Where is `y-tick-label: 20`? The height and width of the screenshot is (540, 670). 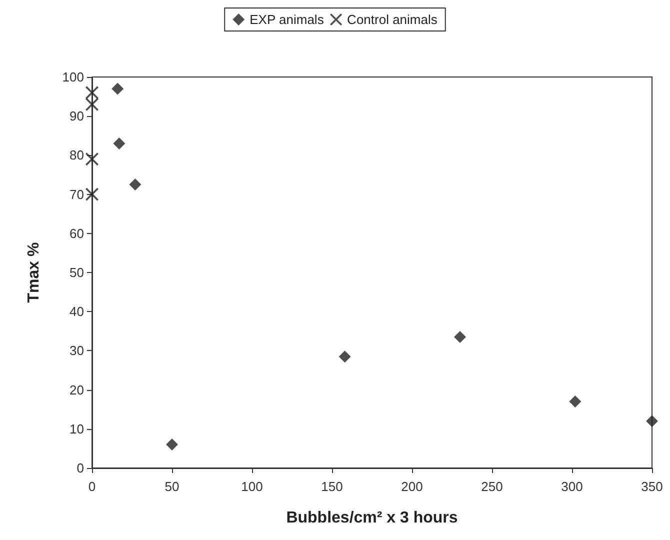 y-tick-label: 20 is located at coordinates (77, 390).